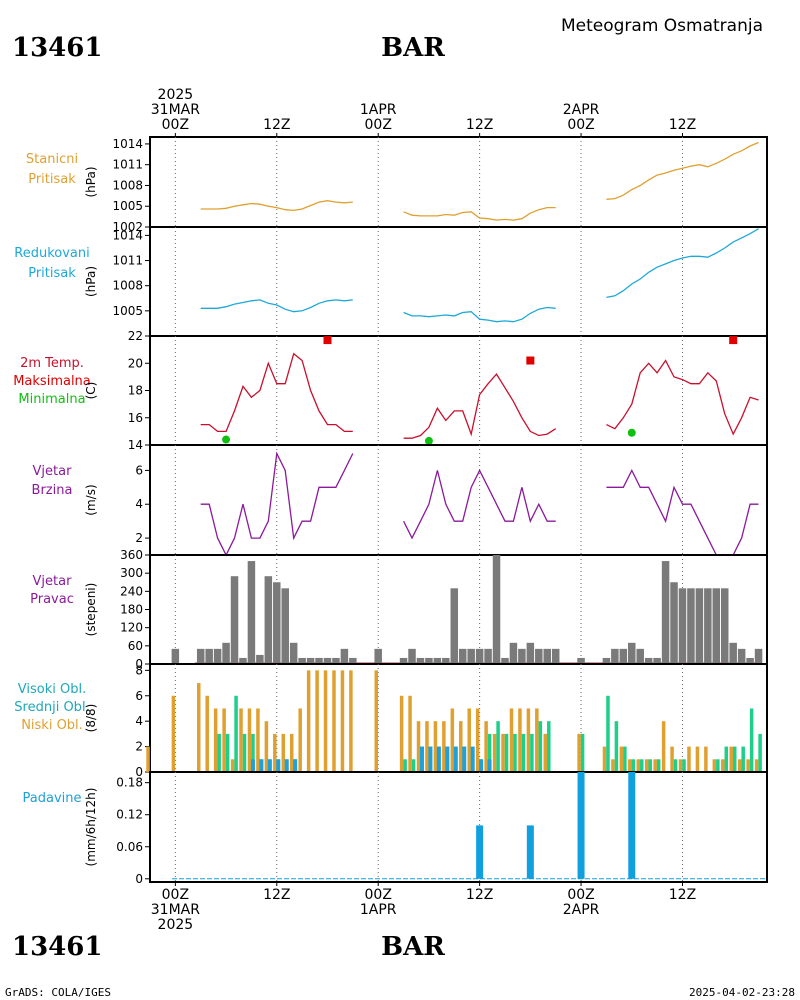  I want to click on y-tick-label: 22, so click(135, 336).